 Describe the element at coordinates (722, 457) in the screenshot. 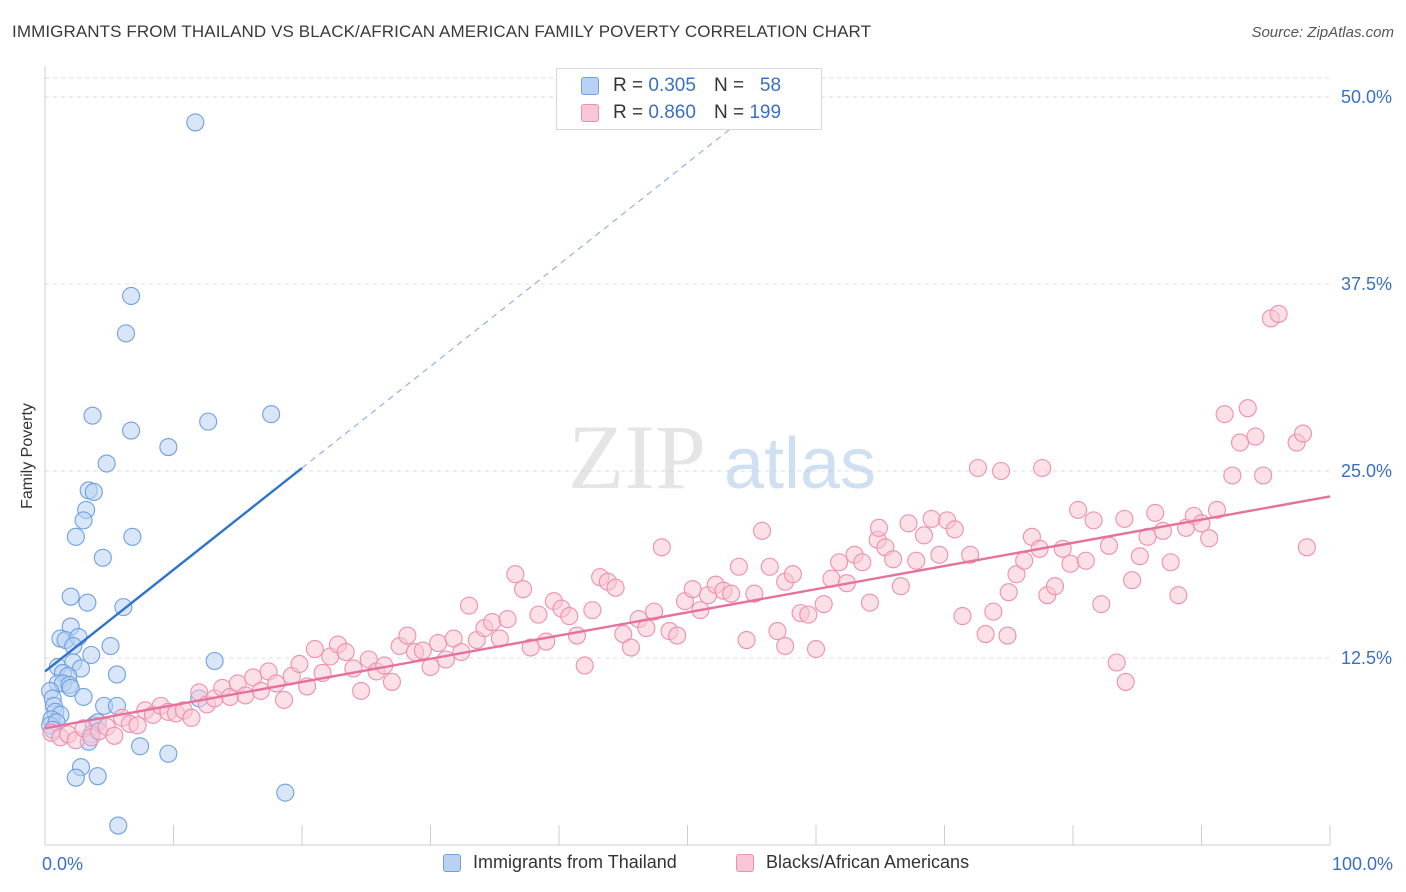

I see `watermark: ZIP atlas` at that location.